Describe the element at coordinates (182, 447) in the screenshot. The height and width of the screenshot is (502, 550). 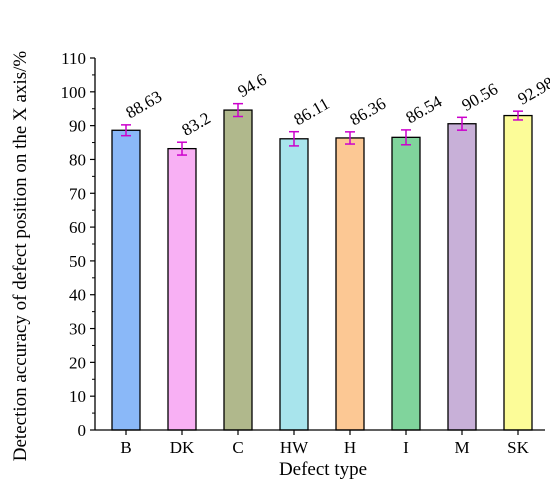
I see `x-tick-label-dk: DK` at that location.